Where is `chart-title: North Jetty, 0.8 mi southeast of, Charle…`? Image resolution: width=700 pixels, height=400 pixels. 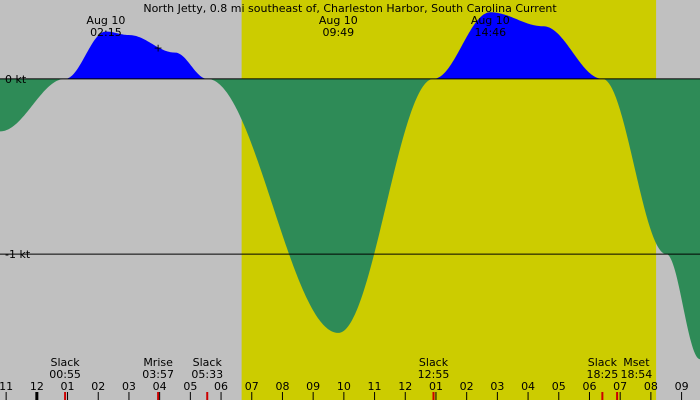 chart-title: North Jetty, 0.8 mi southeast of, Charle… is located at coordinates (350, 8).